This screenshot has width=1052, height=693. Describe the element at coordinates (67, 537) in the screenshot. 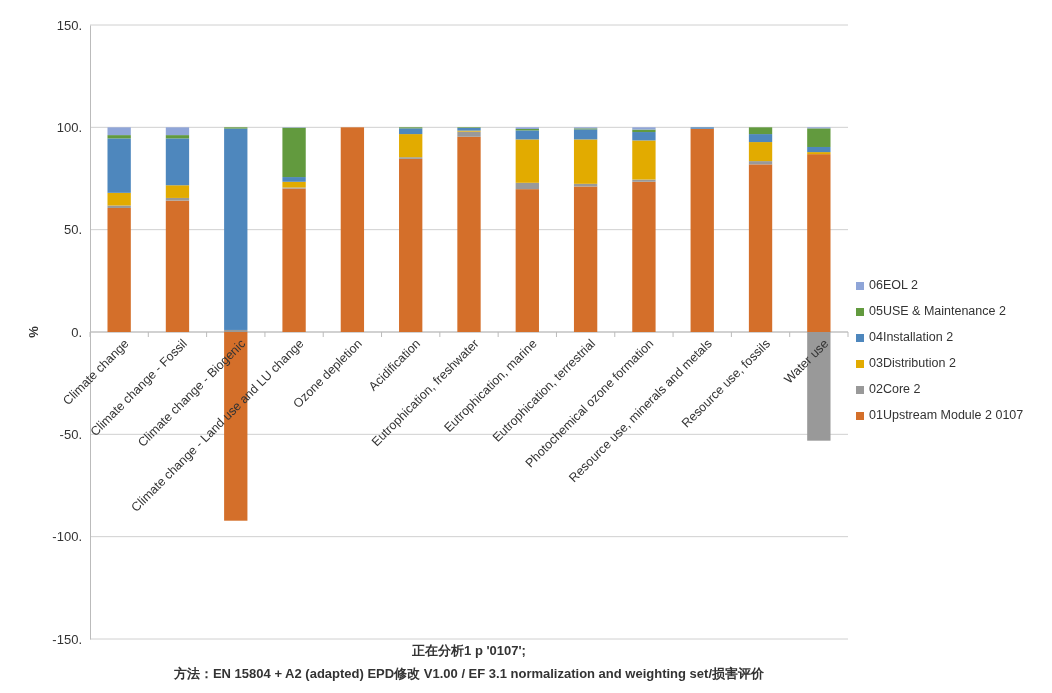

I see `y-tick-label: -100.` at that location.